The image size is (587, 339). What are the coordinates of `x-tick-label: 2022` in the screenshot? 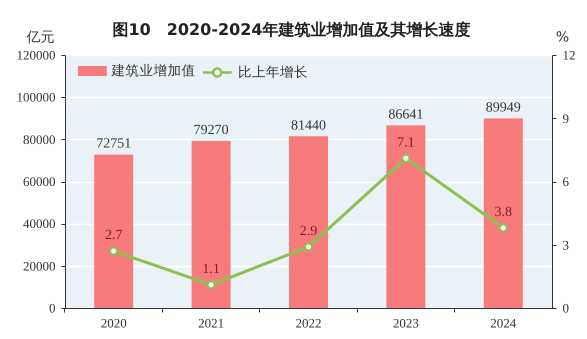 It's located at (309, 323).